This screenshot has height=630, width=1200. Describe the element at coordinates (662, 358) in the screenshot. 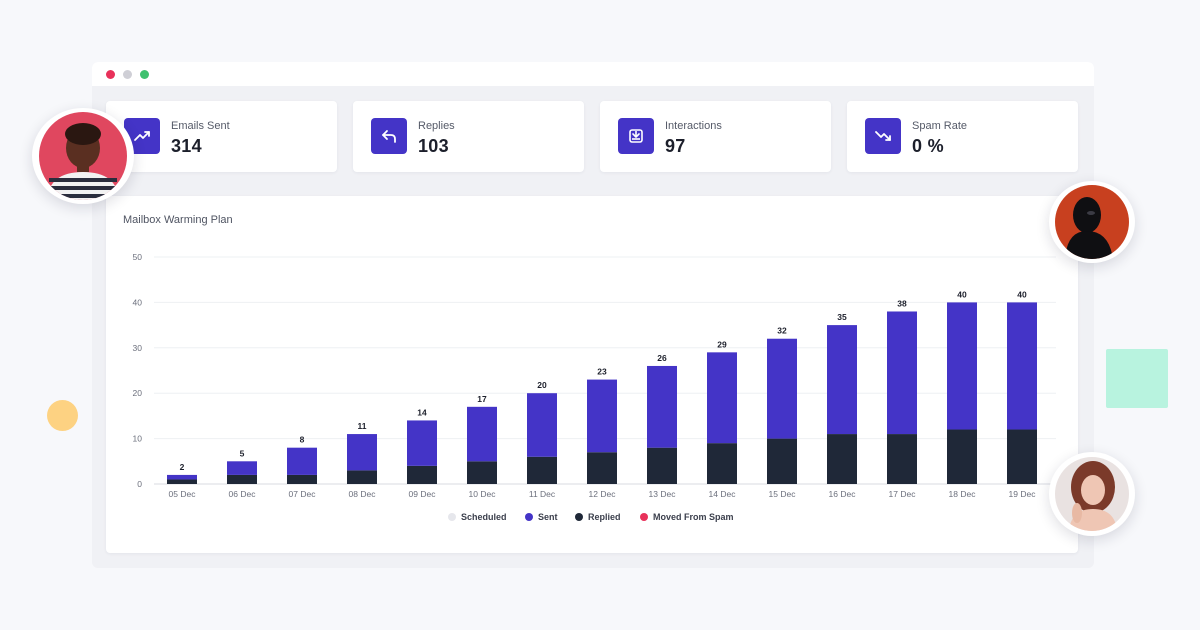

I see `bar-total-label: 26` at that location.